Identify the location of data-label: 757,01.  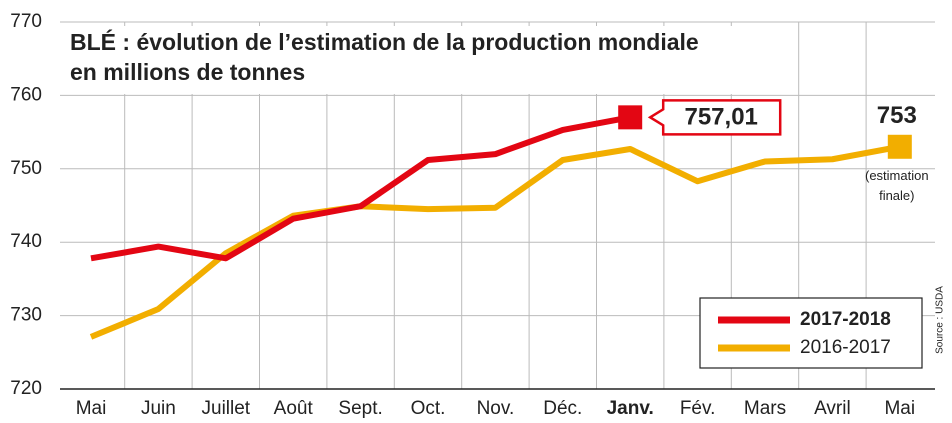
(720, 117).